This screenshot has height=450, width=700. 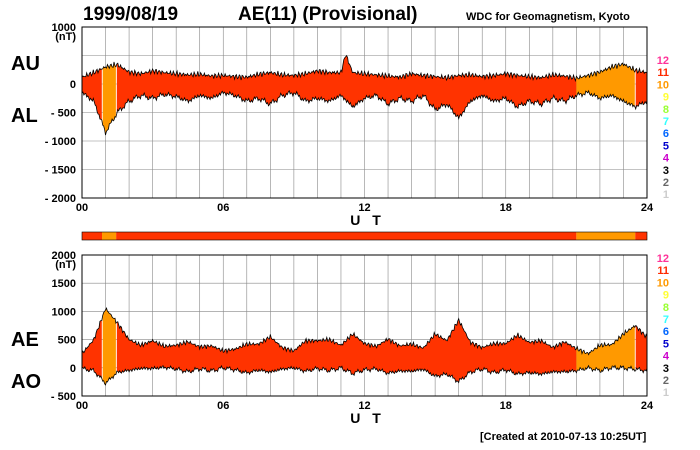 I want to click on series-label-ao: AO, so click(x=26, y=382).